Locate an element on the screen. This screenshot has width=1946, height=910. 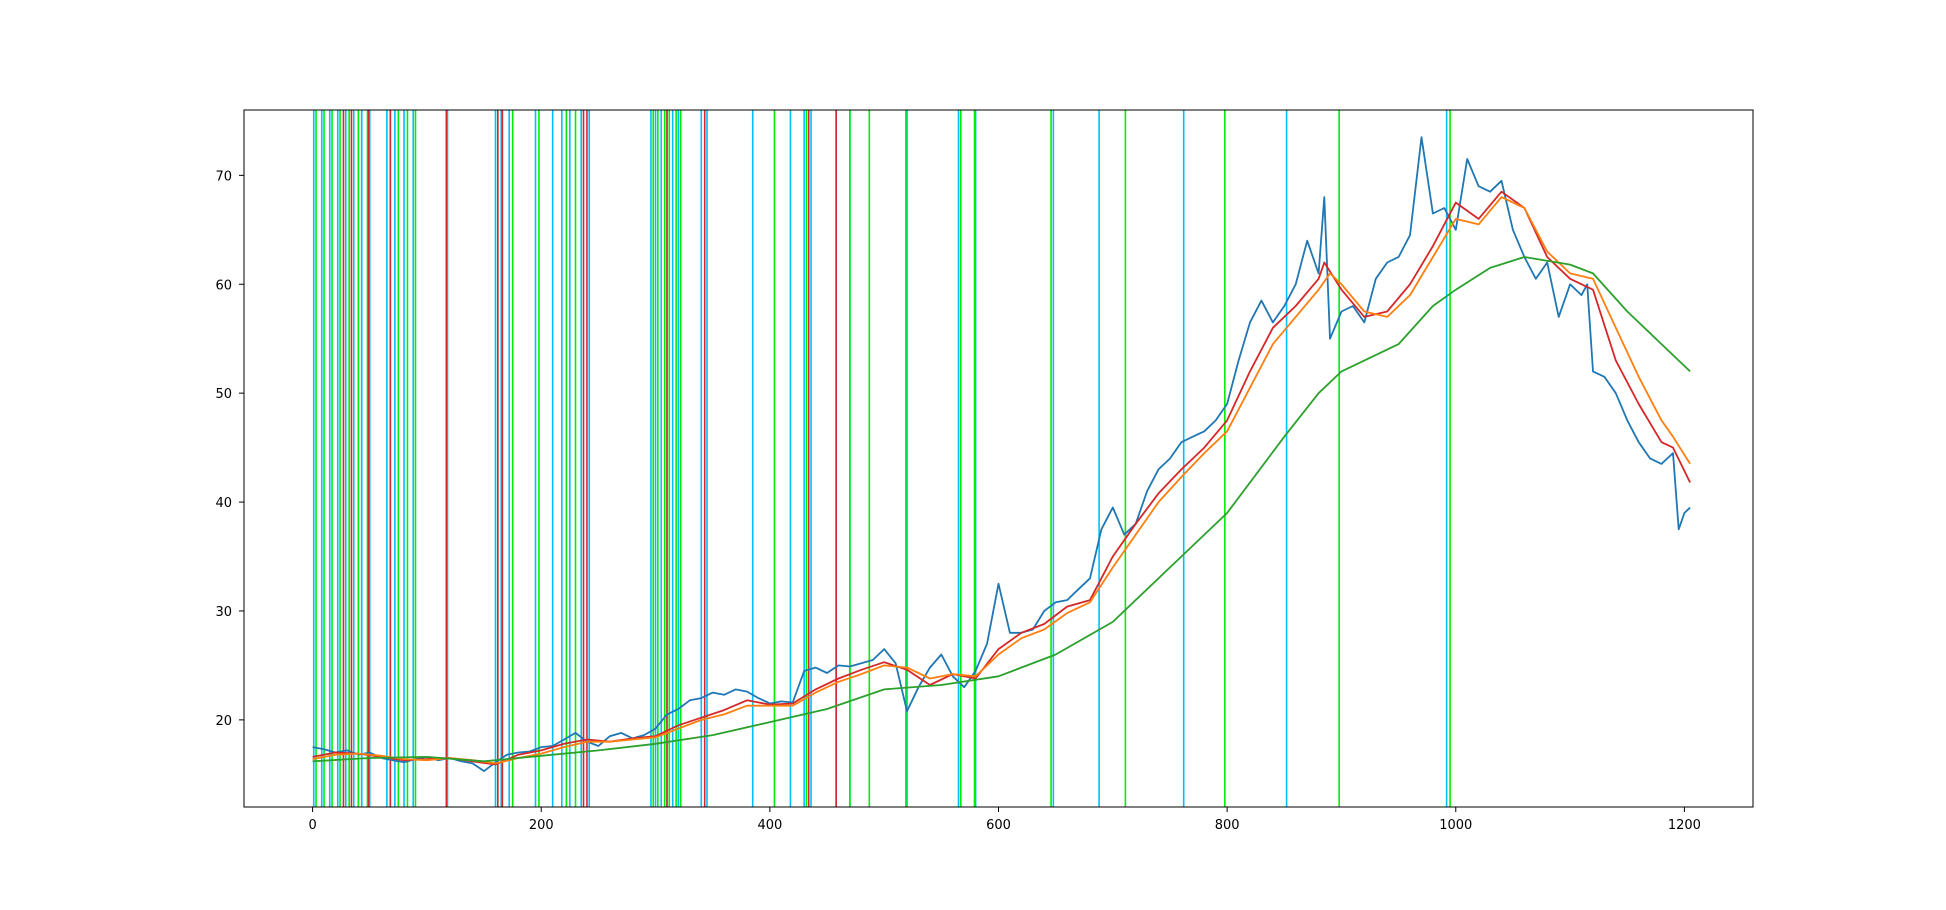
x-tick-label: 400 is located at coordinates (769, 825).